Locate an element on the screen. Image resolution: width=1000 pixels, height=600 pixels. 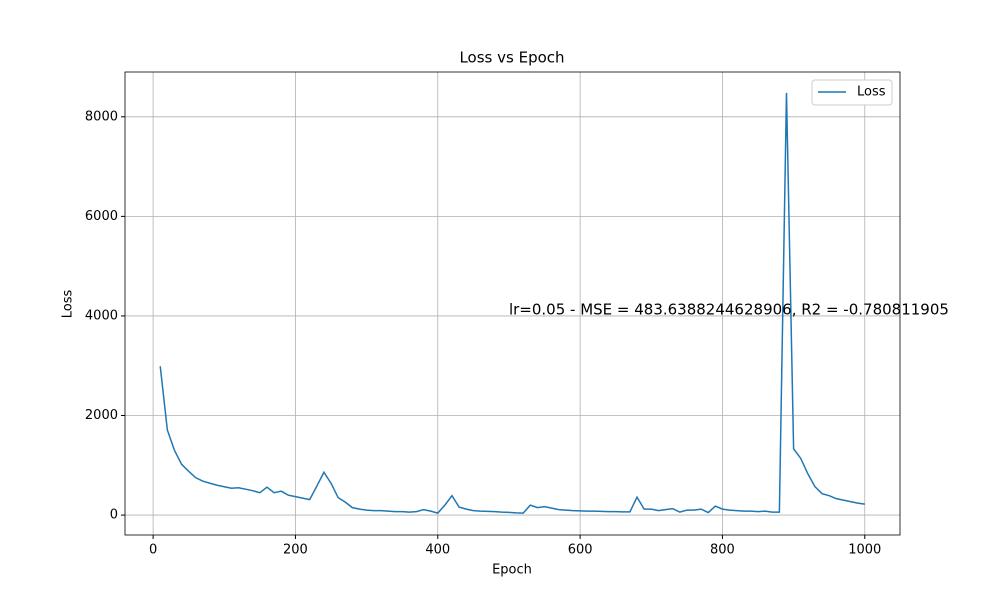
legend-label: Loss is located at coordinates (871, 92).